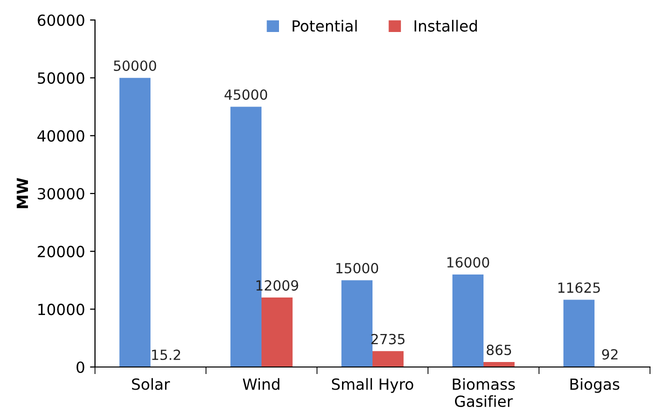  I want to click on y-tick-label: 20000, so click(61, 252).